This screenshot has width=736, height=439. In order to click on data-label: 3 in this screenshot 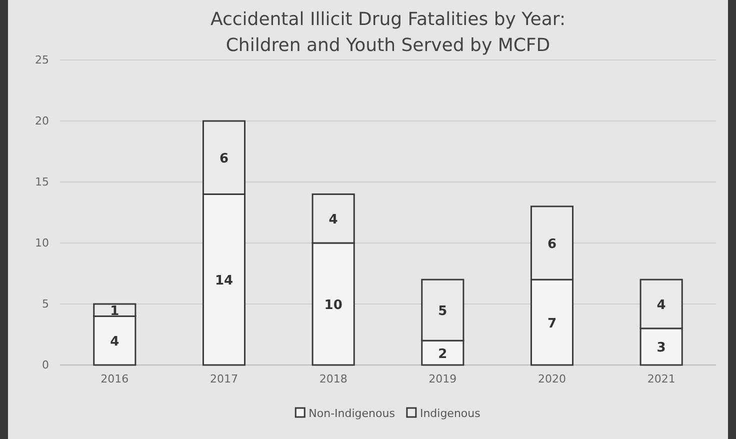, I will do `click(661, 348)`.